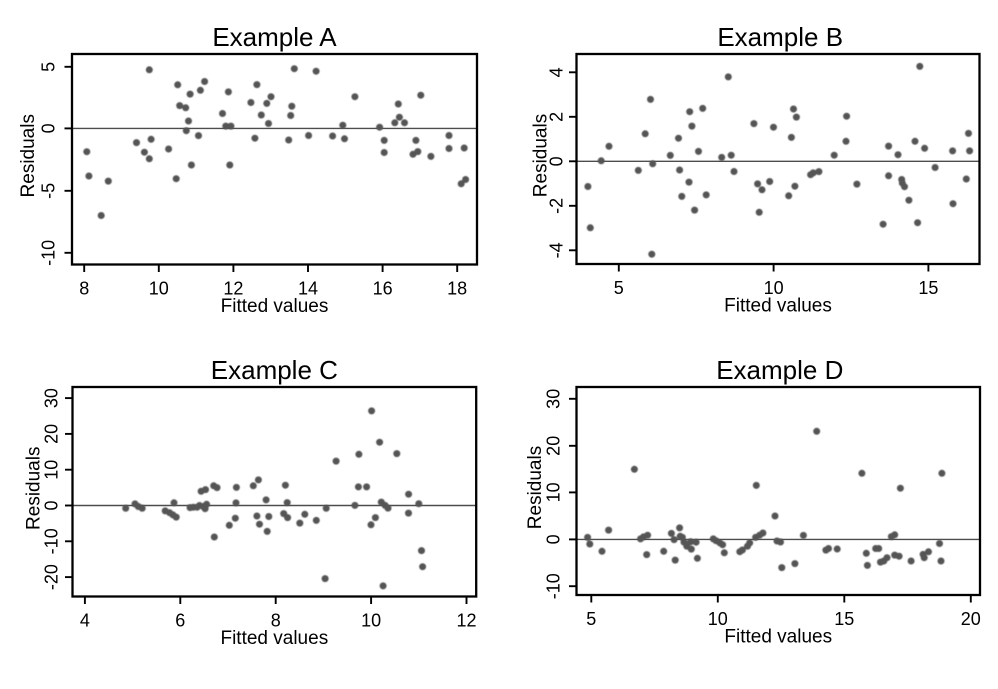  Describe the element at coordinates (274, 37) in the screenshot. I see `svg-text: Example A` at that location.